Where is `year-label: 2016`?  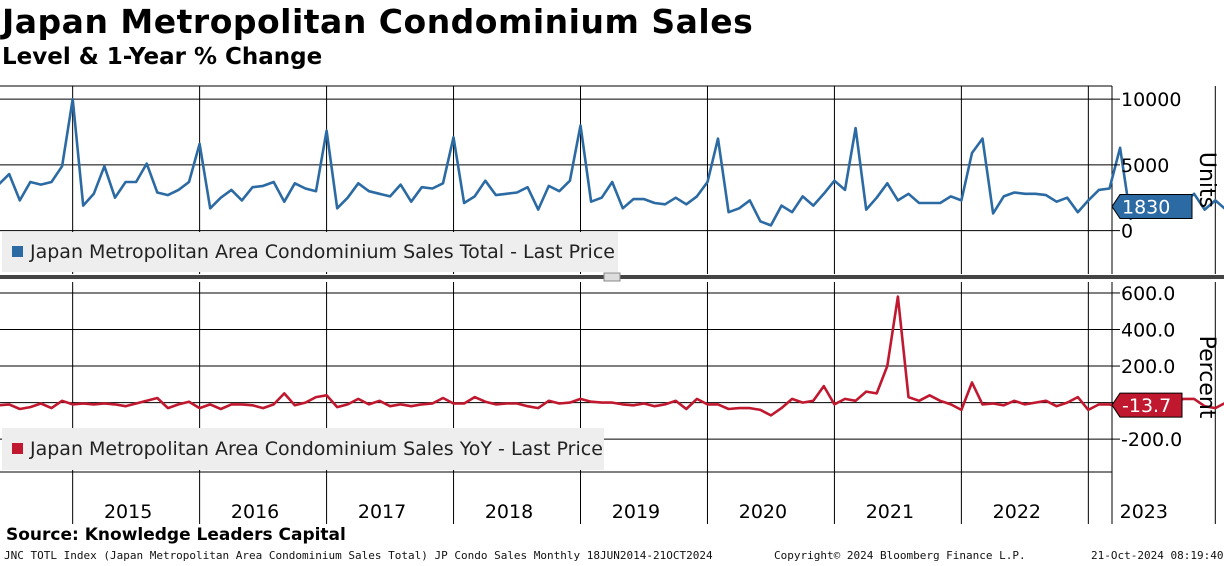
year-label: 2016 is located at coordinates (255, 512).